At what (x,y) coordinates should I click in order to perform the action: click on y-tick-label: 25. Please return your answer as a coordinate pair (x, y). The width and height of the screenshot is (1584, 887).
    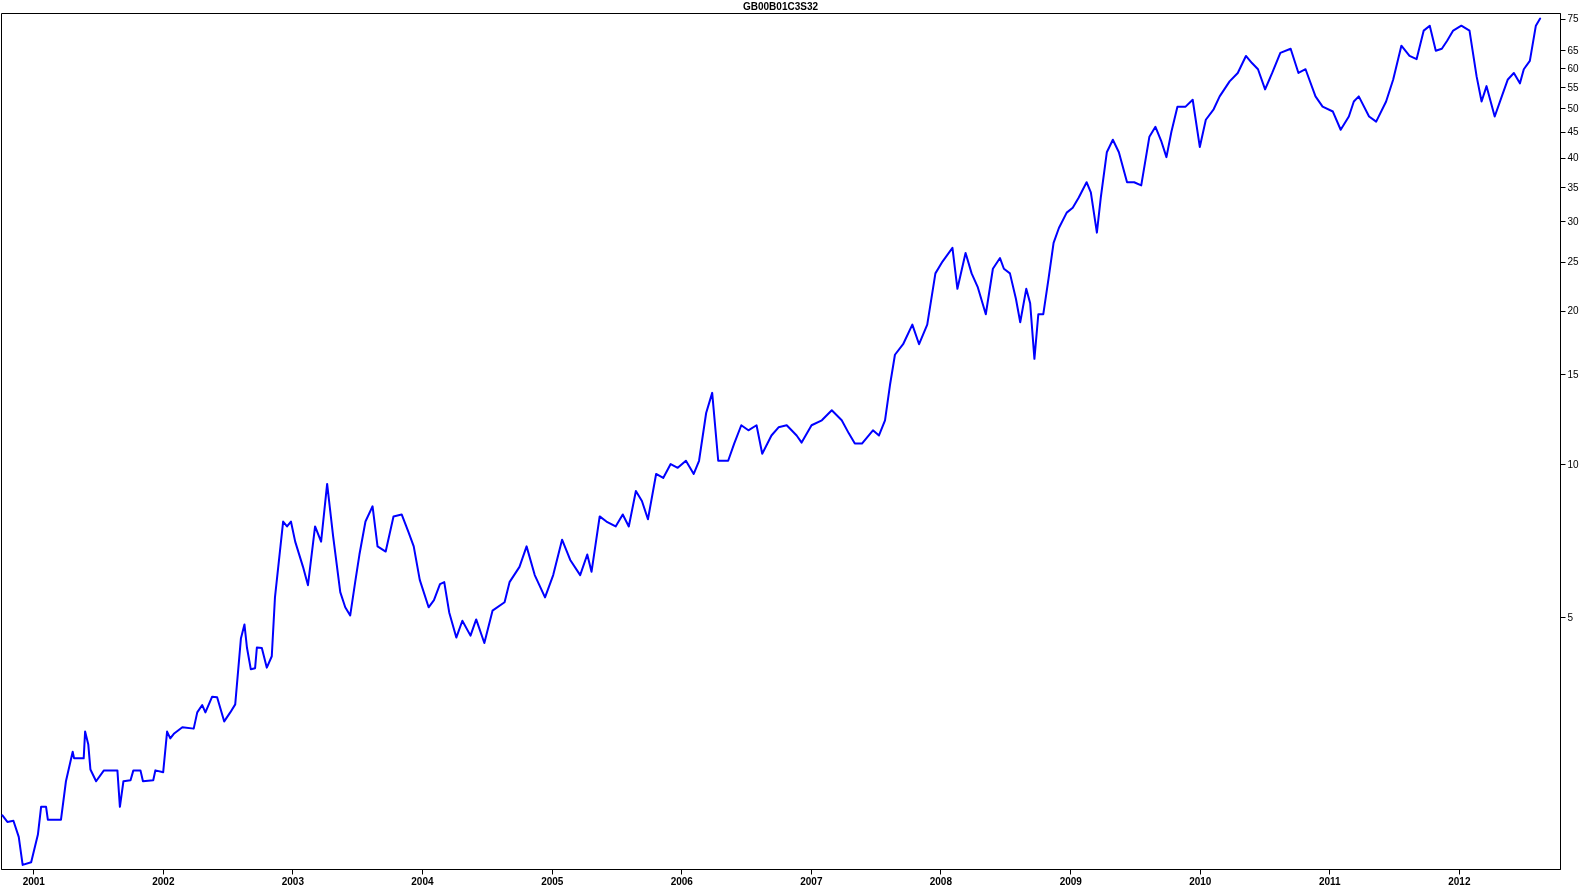
    Looking at the image, I should click on (1573, 262).